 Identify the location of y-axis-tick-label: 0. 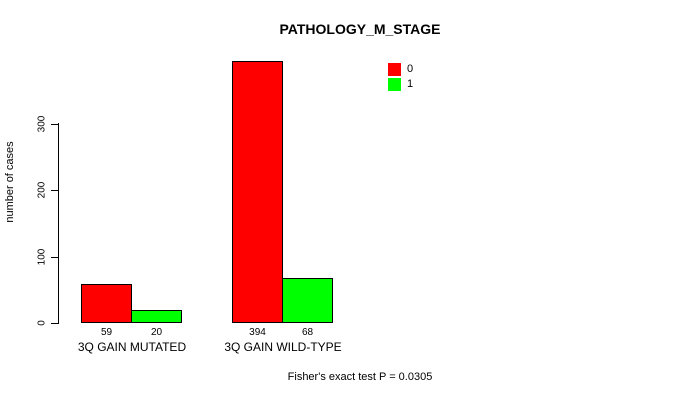
(42, 323).